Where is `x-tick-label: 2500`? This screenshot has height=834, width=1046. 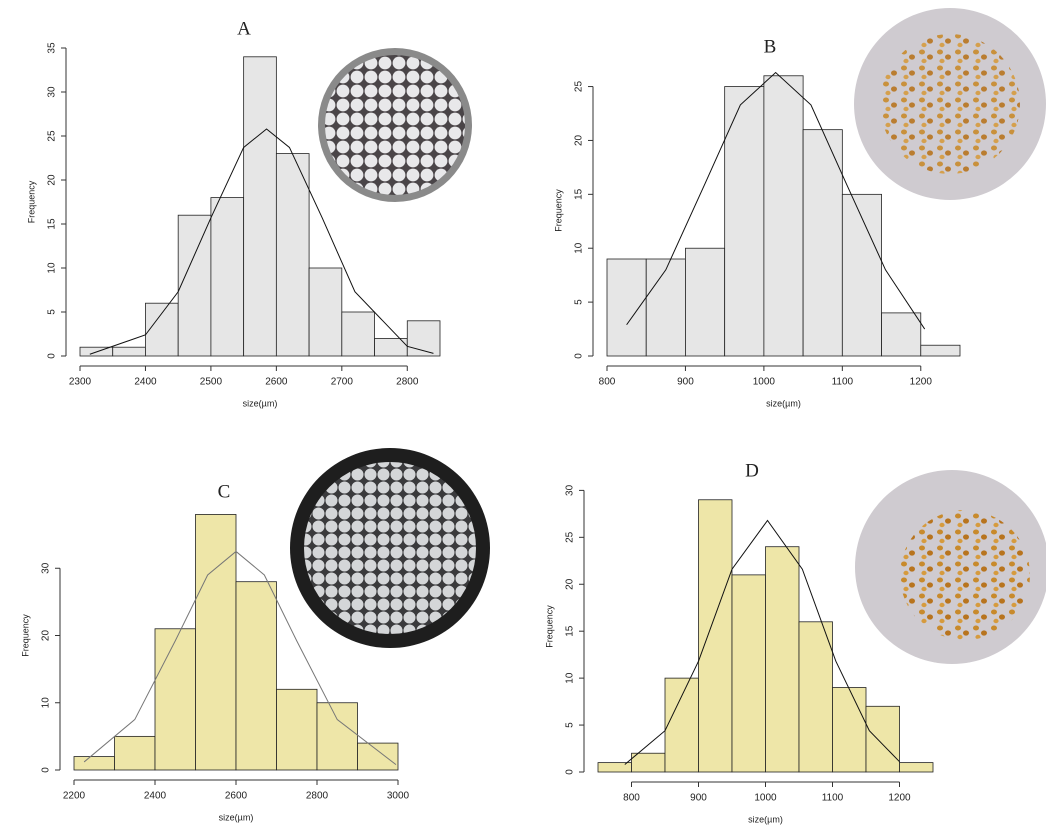
x-tick-label: 2500 is located at coordinates (211, 382).